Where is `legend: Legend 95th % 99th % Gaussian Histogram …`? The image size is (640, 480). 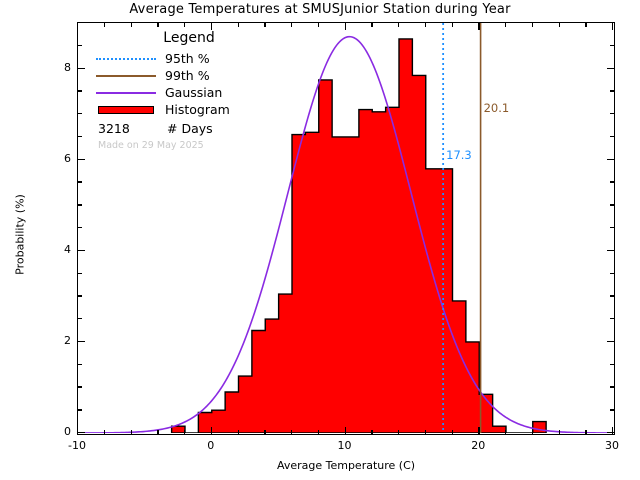 legend: Legend 95th % 99th % Gaussian Histogram … is located at coordinates (211, 90).